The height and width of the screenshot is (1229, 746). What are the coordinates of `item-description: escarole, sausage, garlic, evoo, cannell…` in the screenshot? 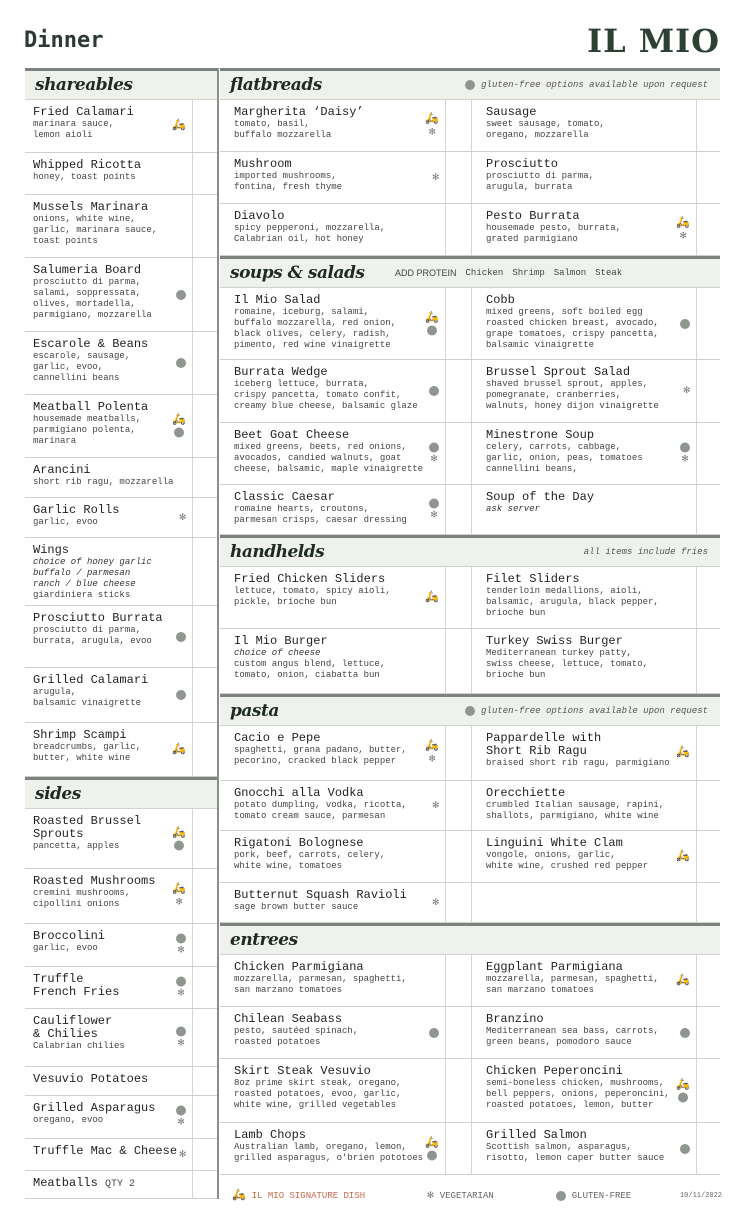 It's located at (82, 367).